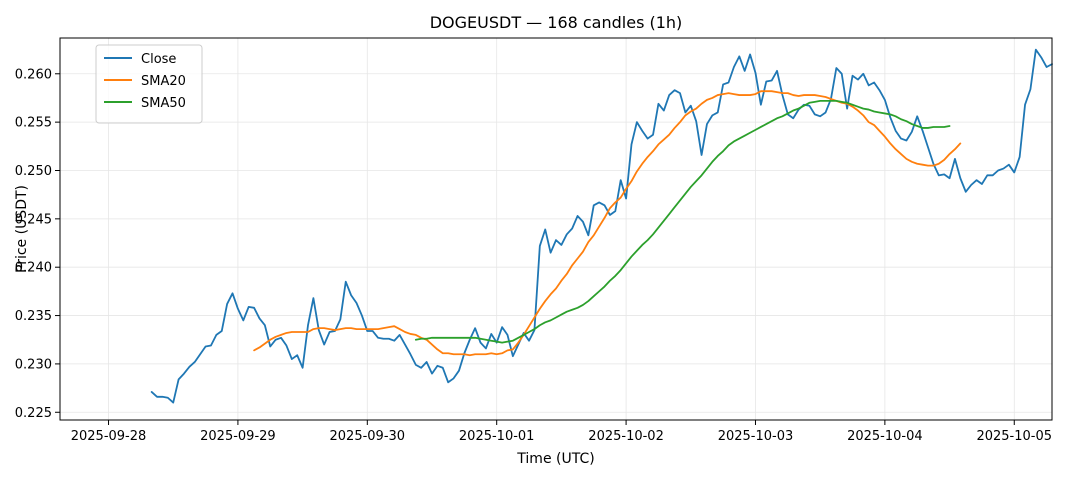 This screenshot has width=1068, height=481. What do you see at coordinates (368, 436) in the screenshot?
I see `x-tick-label: 2025-09-30` at bounding box center [368, 436].